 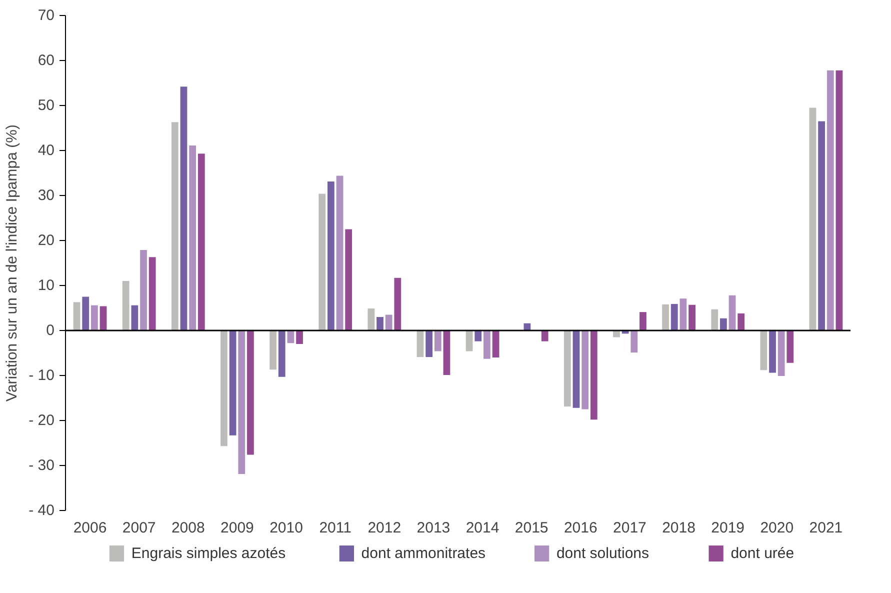 What do you see at coordinates (208, 553) in the screenshot?
I see `legend-label: Engrais simples azotés` at bounding box center [208, 553].